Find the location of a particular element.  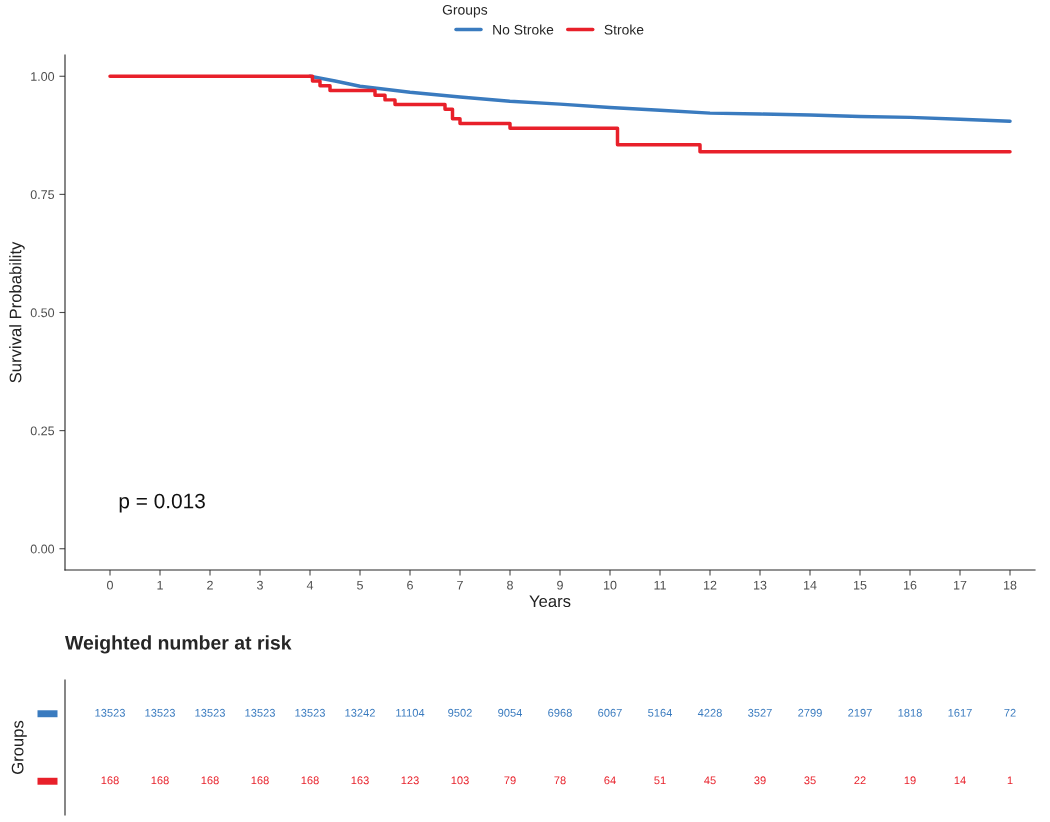

data-label: 6067 is located at coordinates (610, 712).